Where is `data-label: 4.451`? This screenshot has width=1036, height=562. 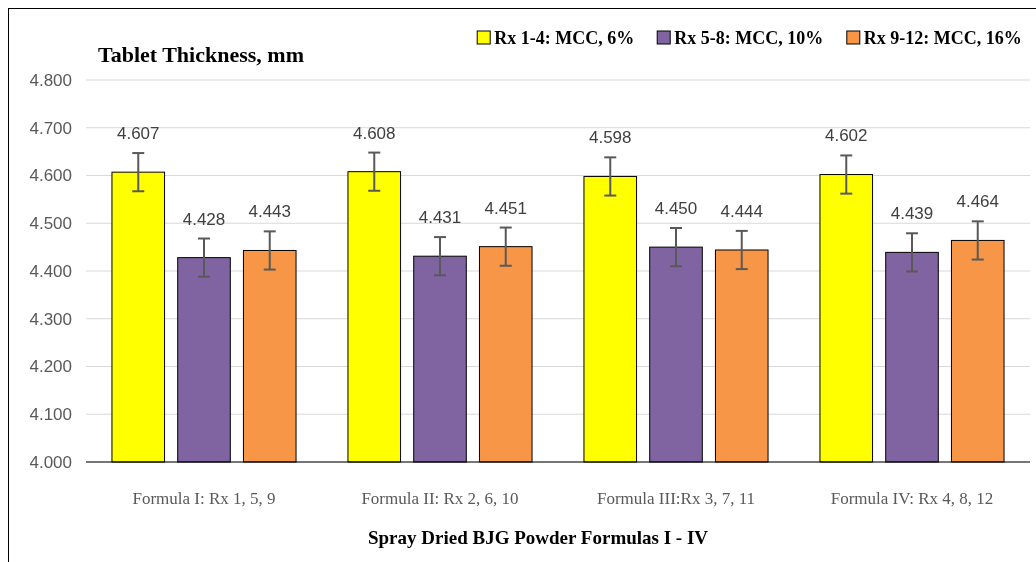
data-label: 4.451 is located at coordinates (506, 208).